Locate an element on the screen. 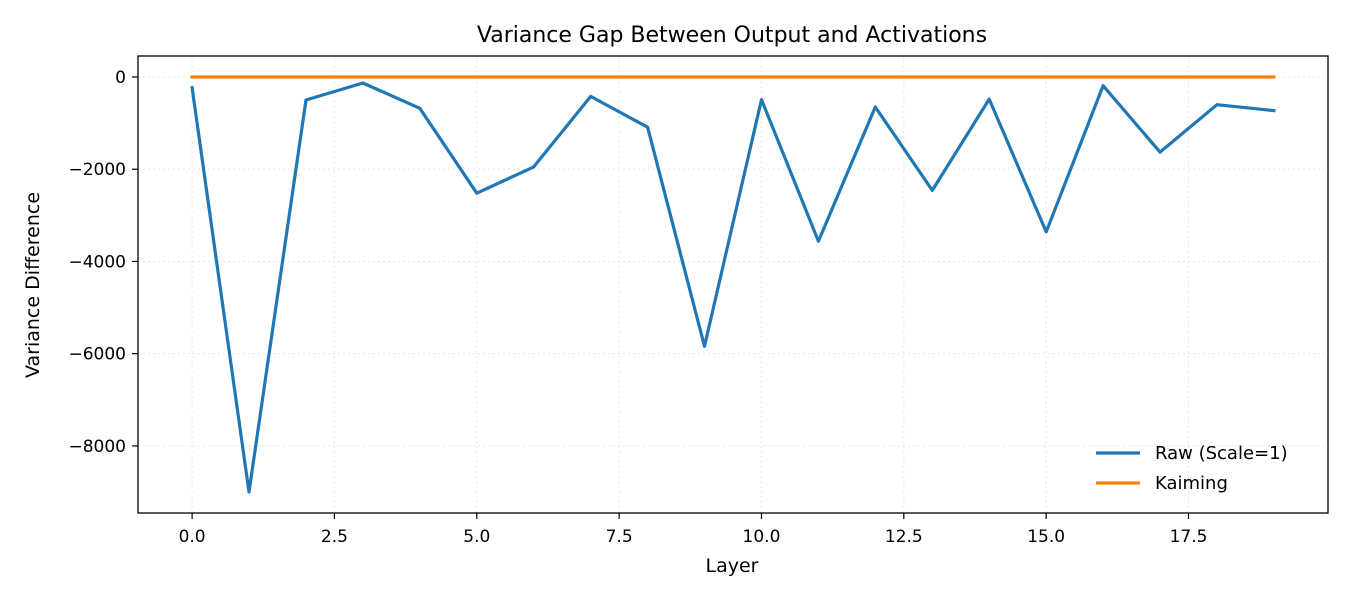  x-tick-label: 0.0 is located at coordinates (192, 537).